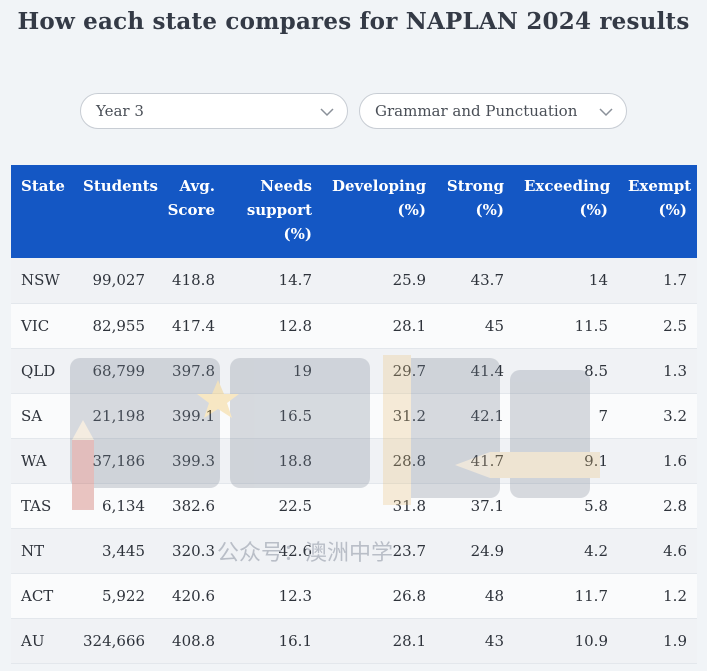 Image resolution: width=707 pixels, height=671 pixels. Describe the element at coordinates (190, 371) in the screenshot. I see `table-cell: 397.8` at that location.